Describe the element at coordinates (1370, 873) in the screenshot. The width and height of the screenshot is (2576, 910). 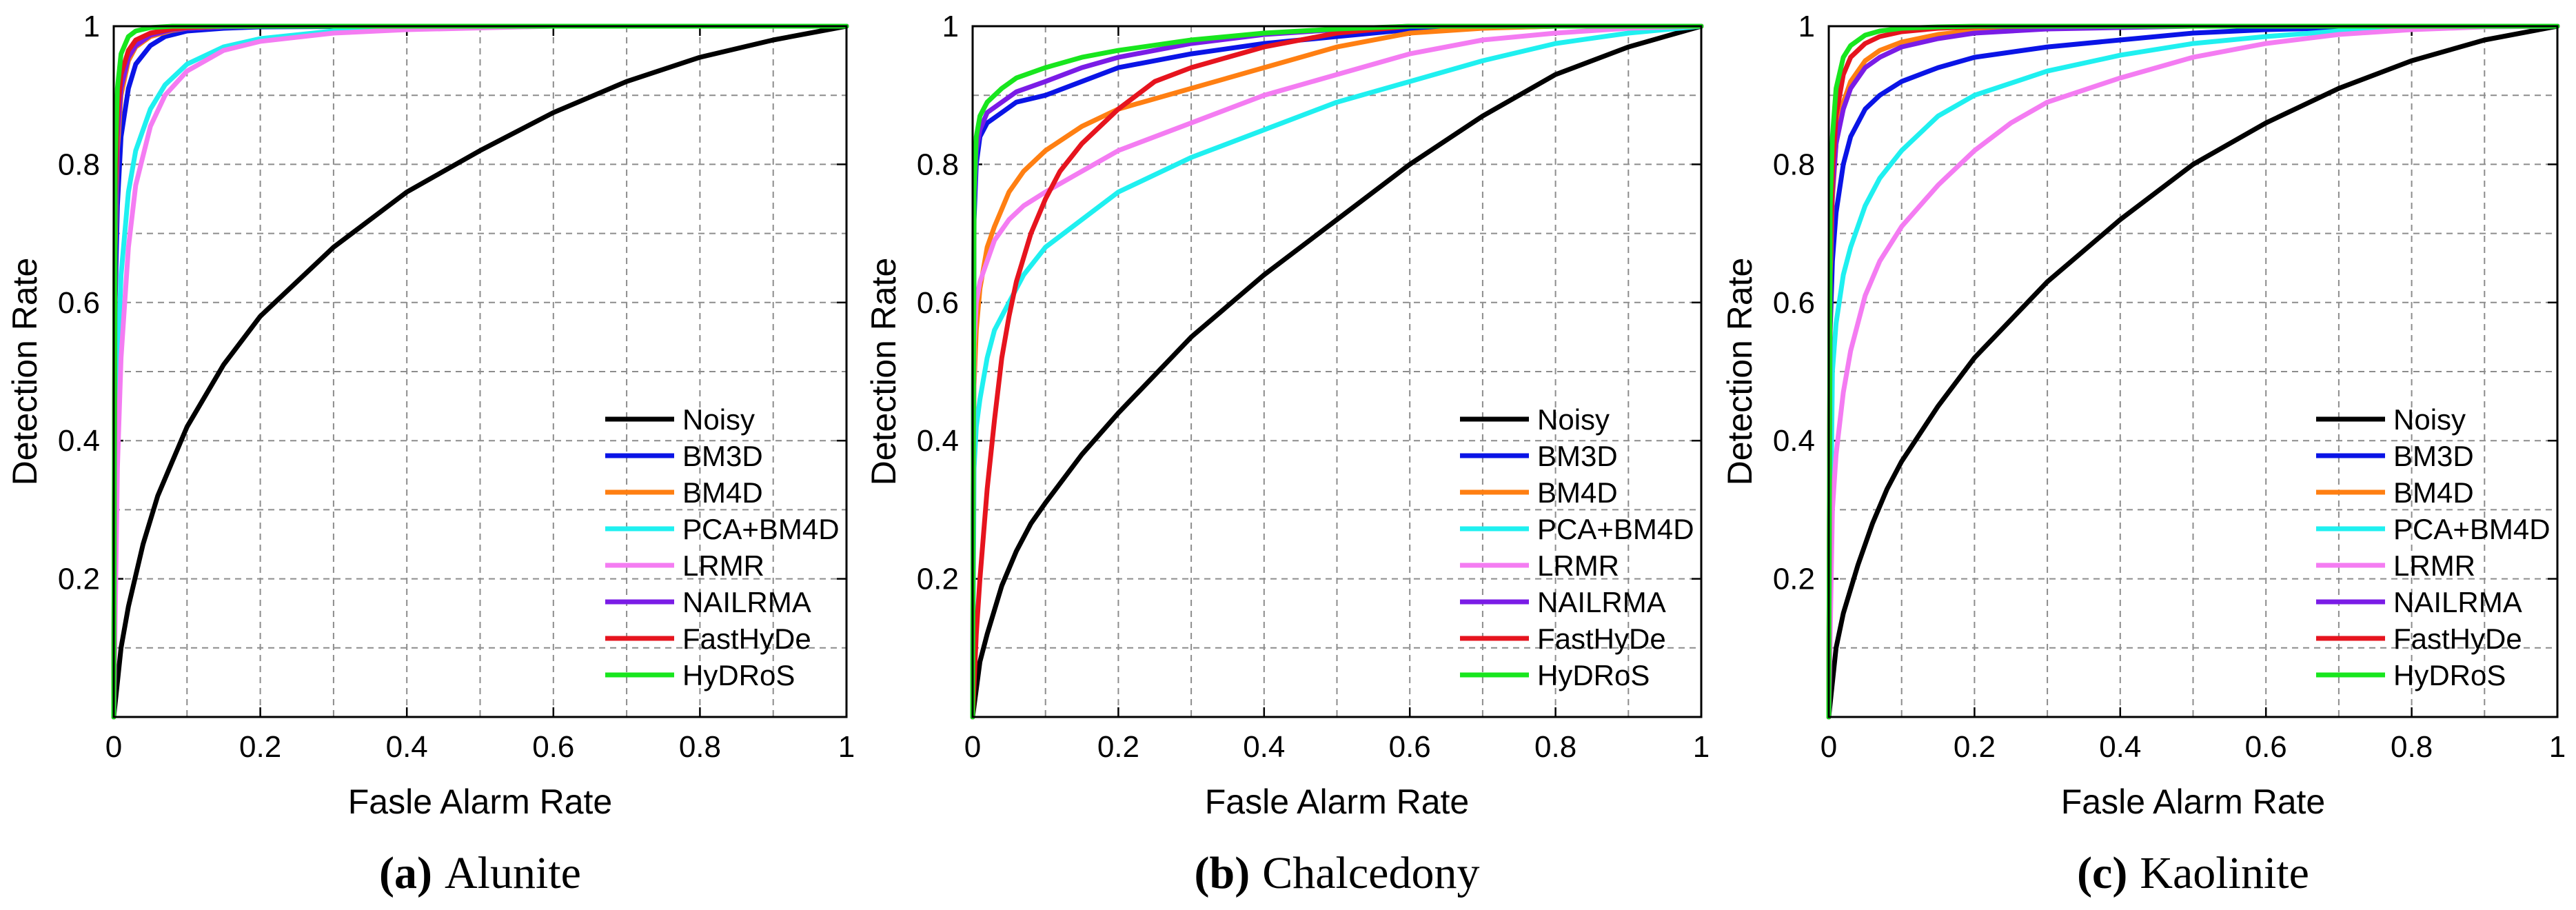
I see `caption-name: Chalcedony` at that location.